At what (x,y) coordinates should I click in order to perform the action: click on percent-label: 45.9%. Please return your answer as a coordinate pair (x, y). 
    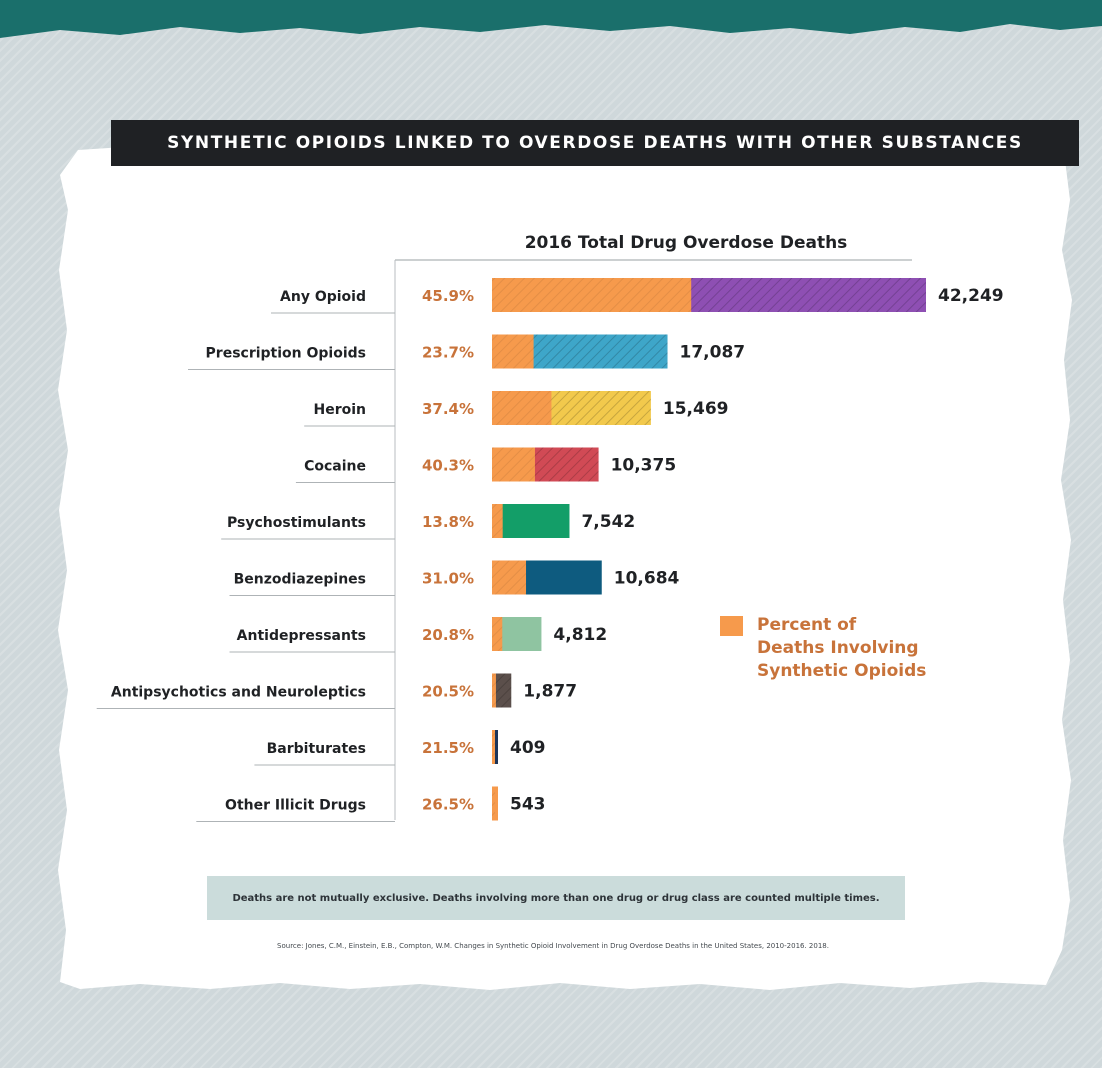
    Looking at the image, I should click on (448, 296).